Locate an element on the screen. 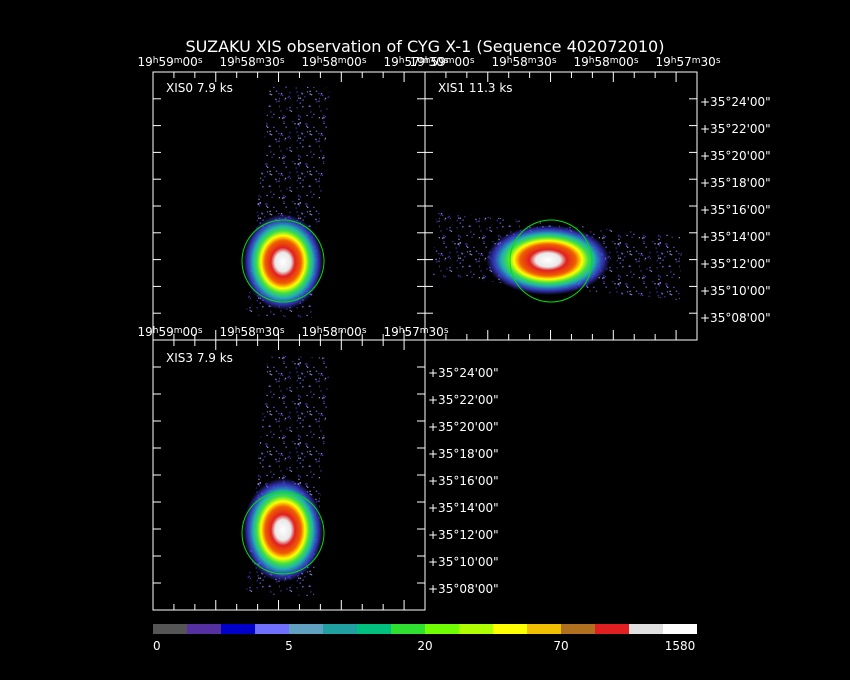 This screenshot has height=680, width=850. xis1-region is located at coordinates (551, 261).